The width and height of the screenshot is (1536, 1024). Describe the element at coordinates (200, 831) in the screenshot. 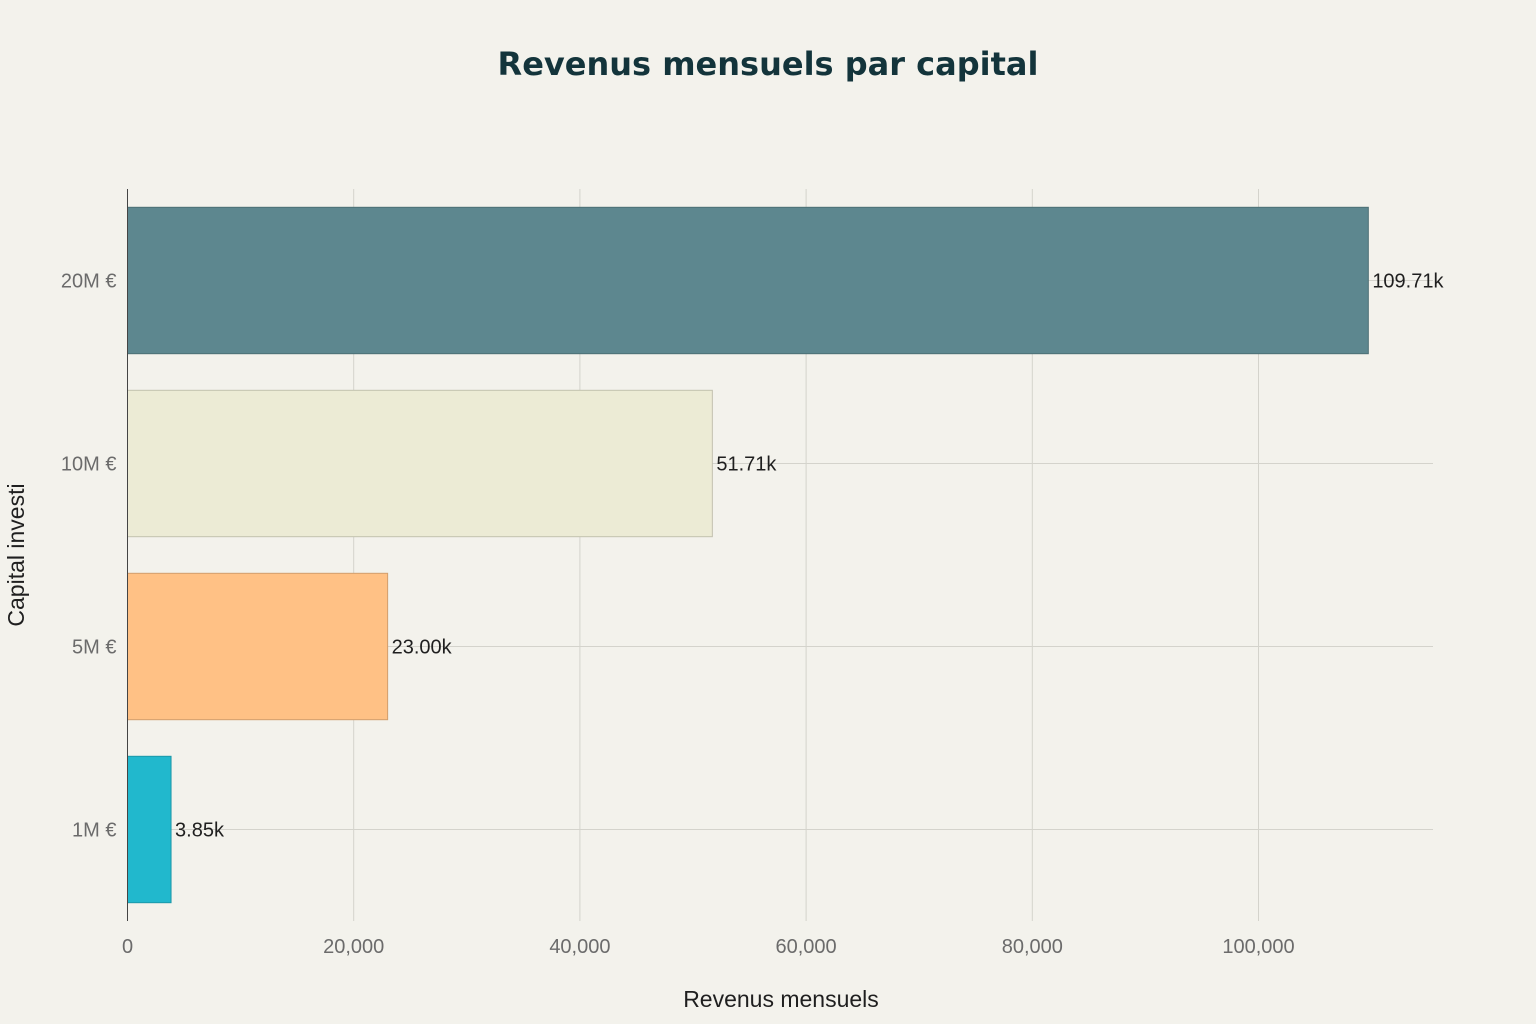

I see `bar-data-label: 3.85k` at that location.